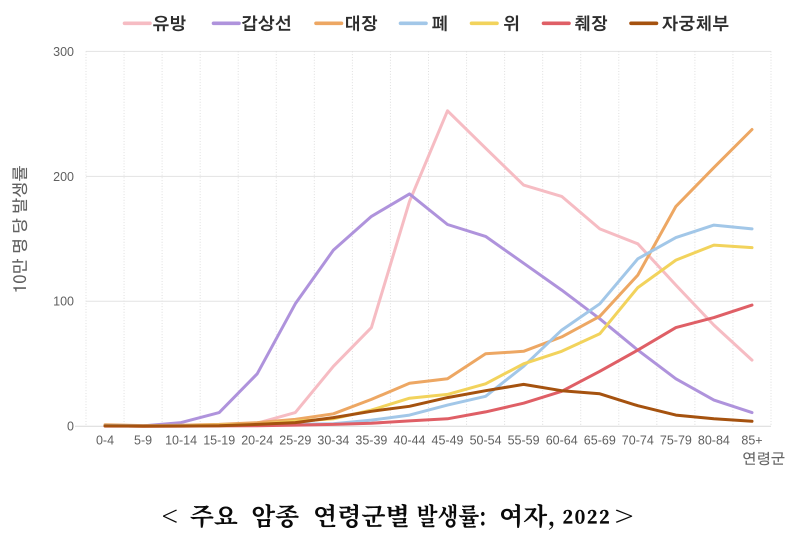  I want to click on svg-text: 45-49, so click(448, 440).